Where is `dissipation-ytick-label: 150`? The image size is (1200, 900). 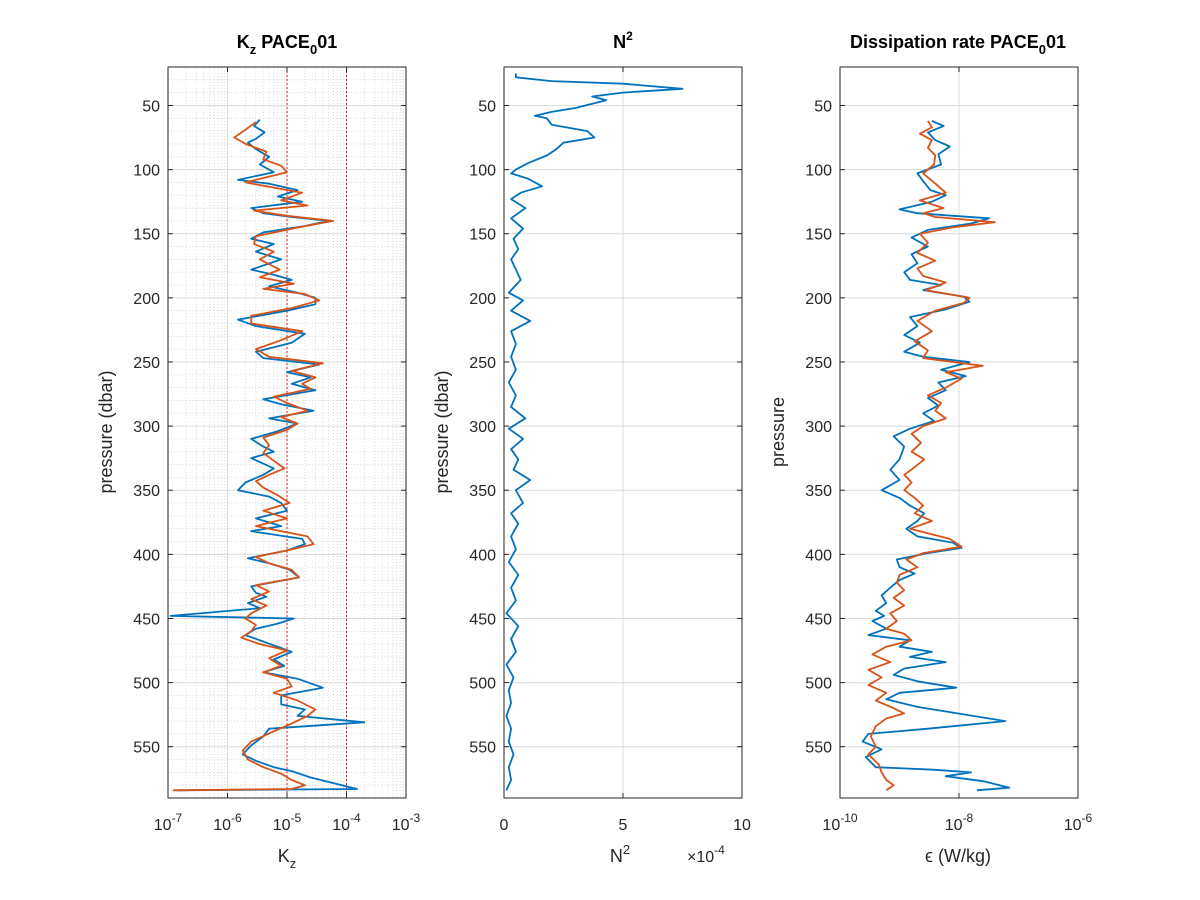 dissipation-ytick-label: 150 is located at coordinates (818, 235).